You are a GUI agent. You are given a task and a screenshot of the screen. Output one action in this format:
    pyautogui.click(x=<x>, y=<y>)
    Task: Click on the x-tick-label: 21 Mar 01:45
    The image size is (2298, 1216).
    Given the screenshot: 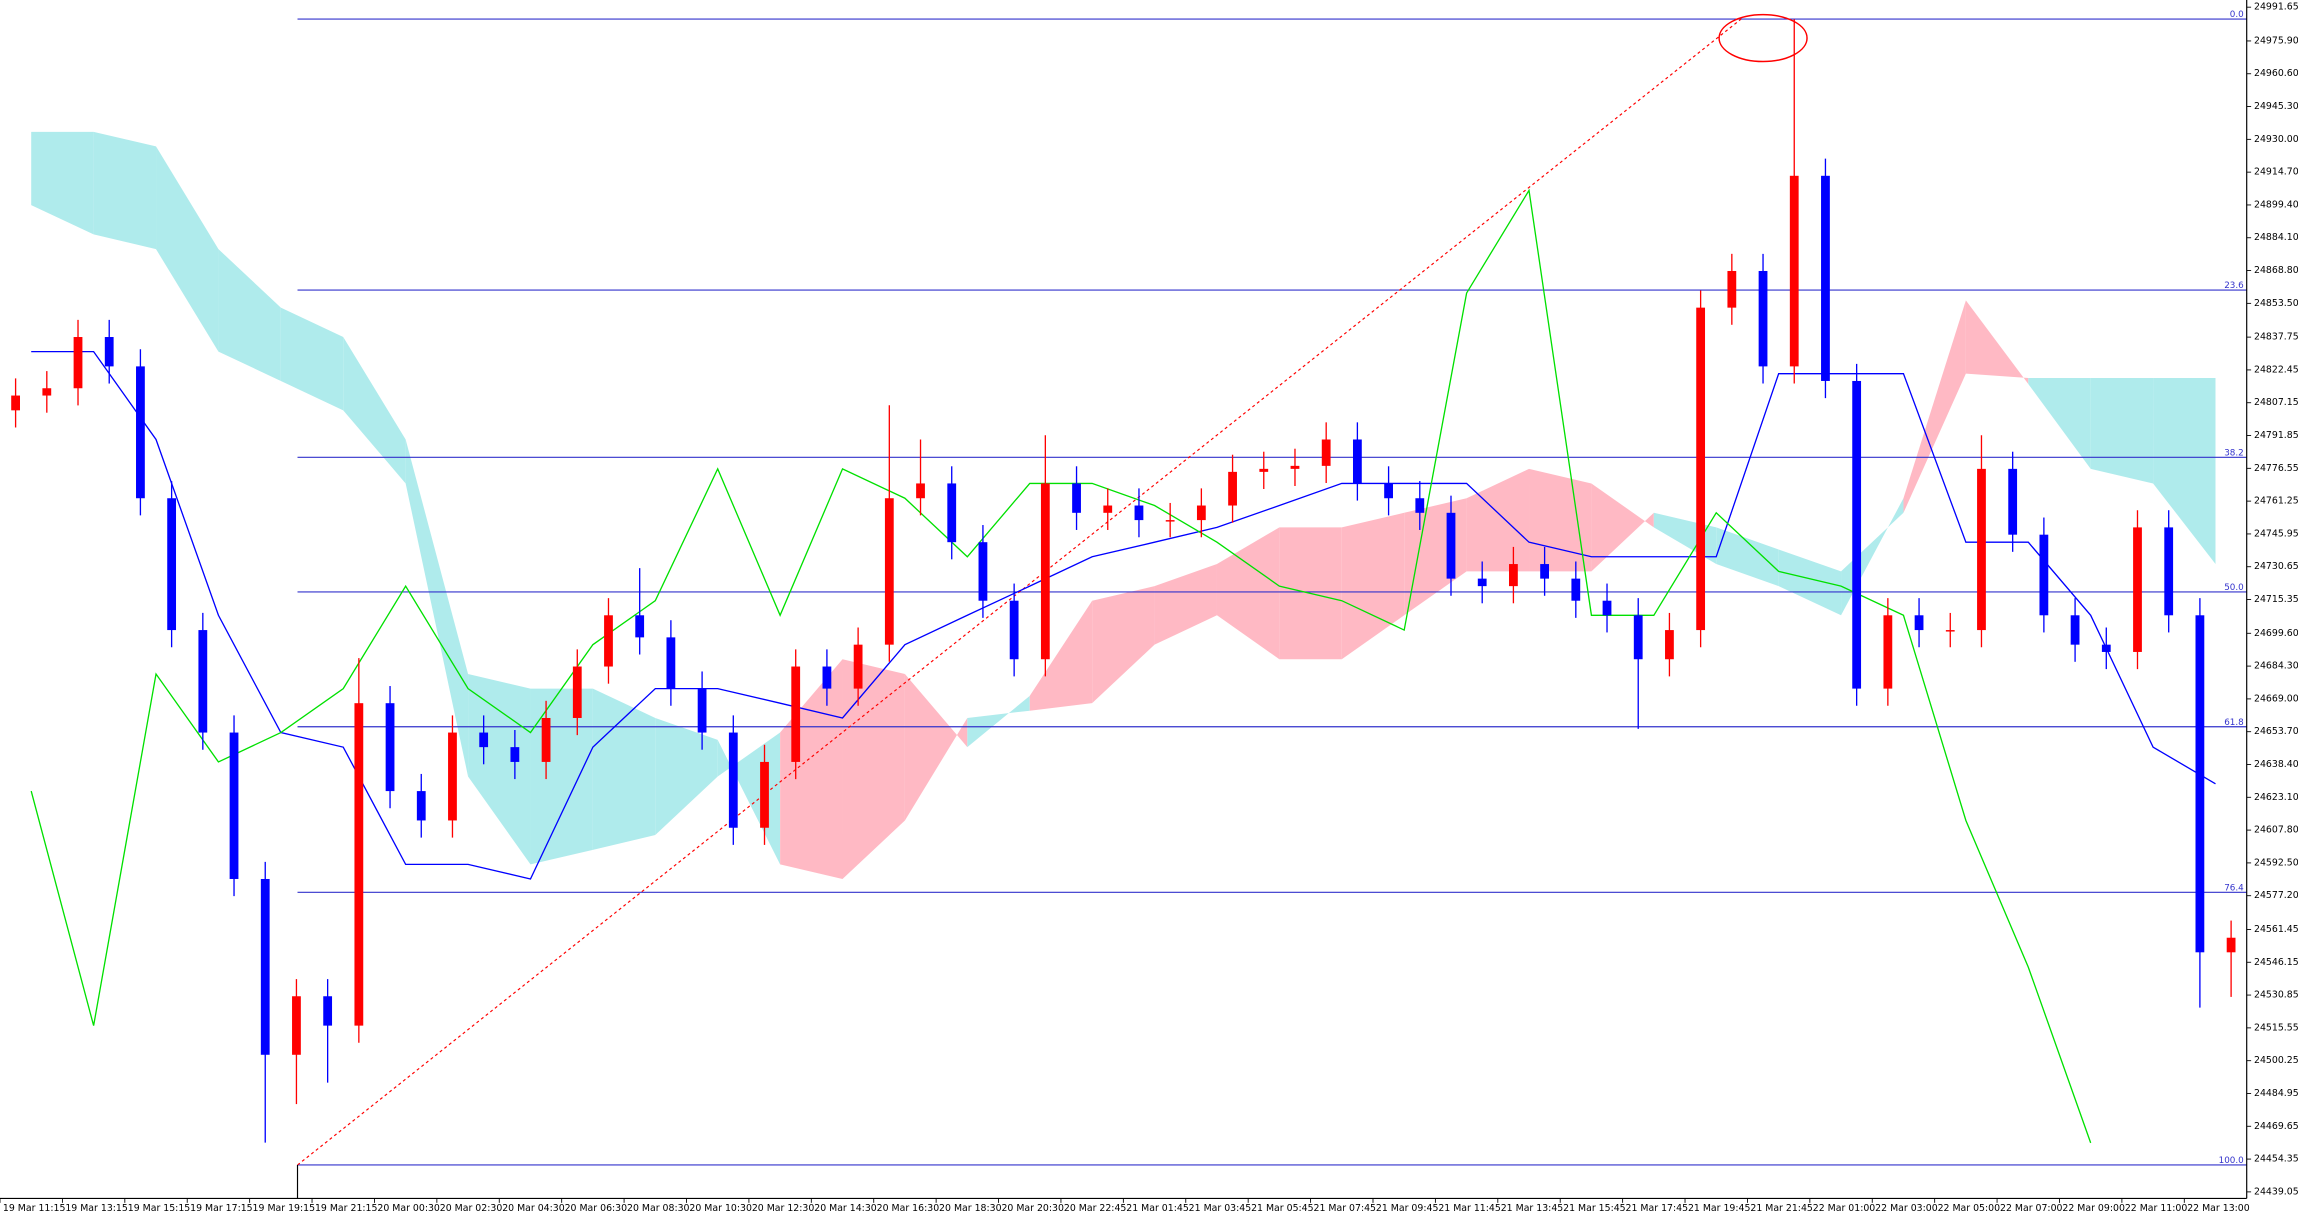 What is the action you would take?
    pyautogui.click(x=1157, y=1208)
    